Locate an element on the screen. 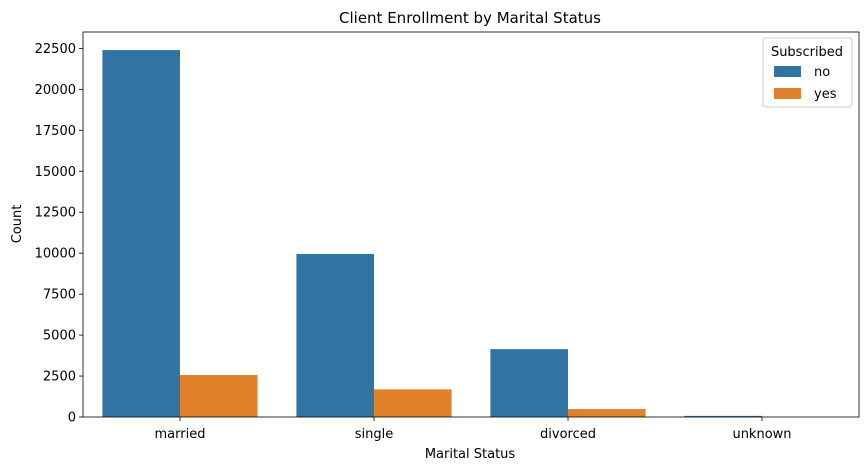 The width and height of the screenshot is (868, 470). y-tick-label: 17500 is located at coordinates (55, 131).